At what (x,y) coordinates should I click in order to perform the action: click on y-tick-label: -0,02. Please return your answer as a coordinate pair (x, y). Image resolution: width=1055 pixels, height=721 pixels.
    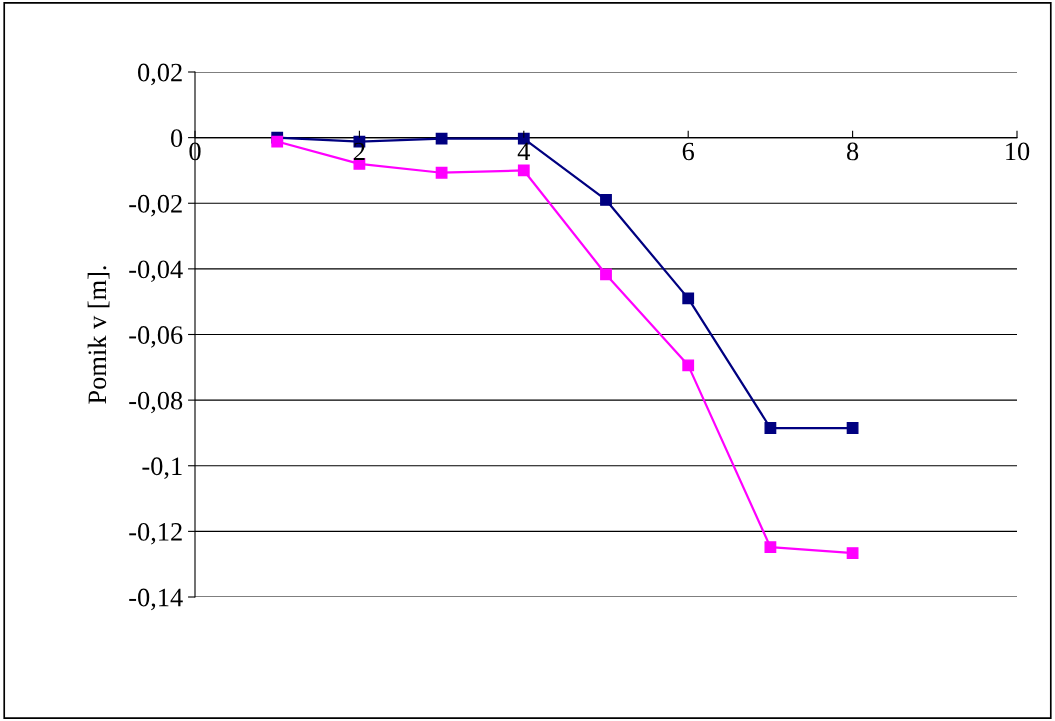
    Looking at the image, I should click on (155, 205).